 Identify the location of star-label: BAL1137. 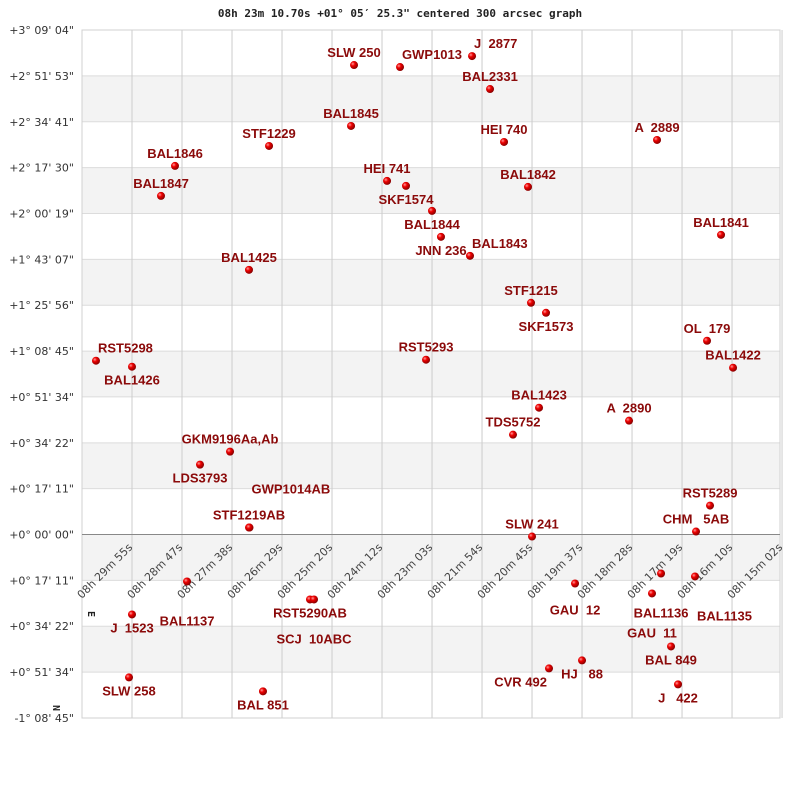
(187, 621).